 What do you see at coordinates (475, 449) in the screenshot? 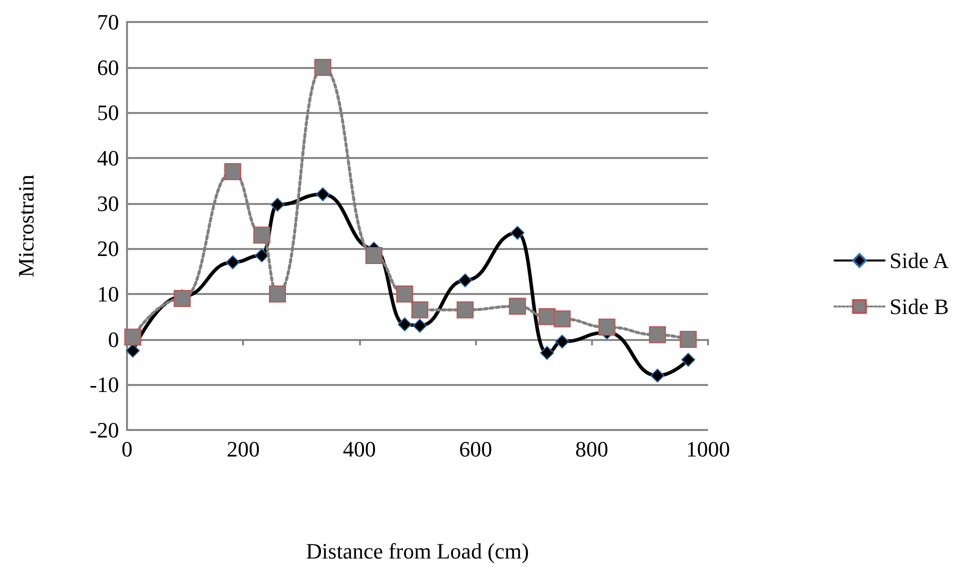
I see `x-tick-label: 600` at bounding box center [475, 449].